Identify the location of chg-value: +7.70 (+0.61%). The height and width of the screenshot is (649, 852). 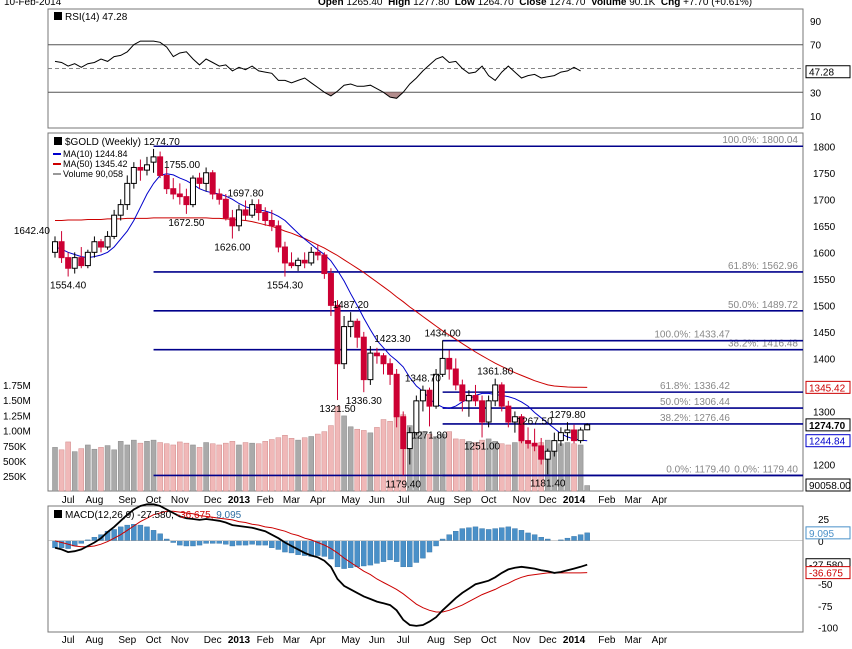
(718, 4).